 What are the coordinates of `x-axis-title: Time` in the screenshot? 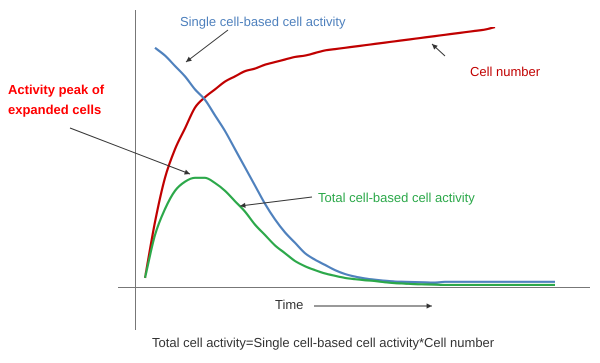 It's located at (289, 304).